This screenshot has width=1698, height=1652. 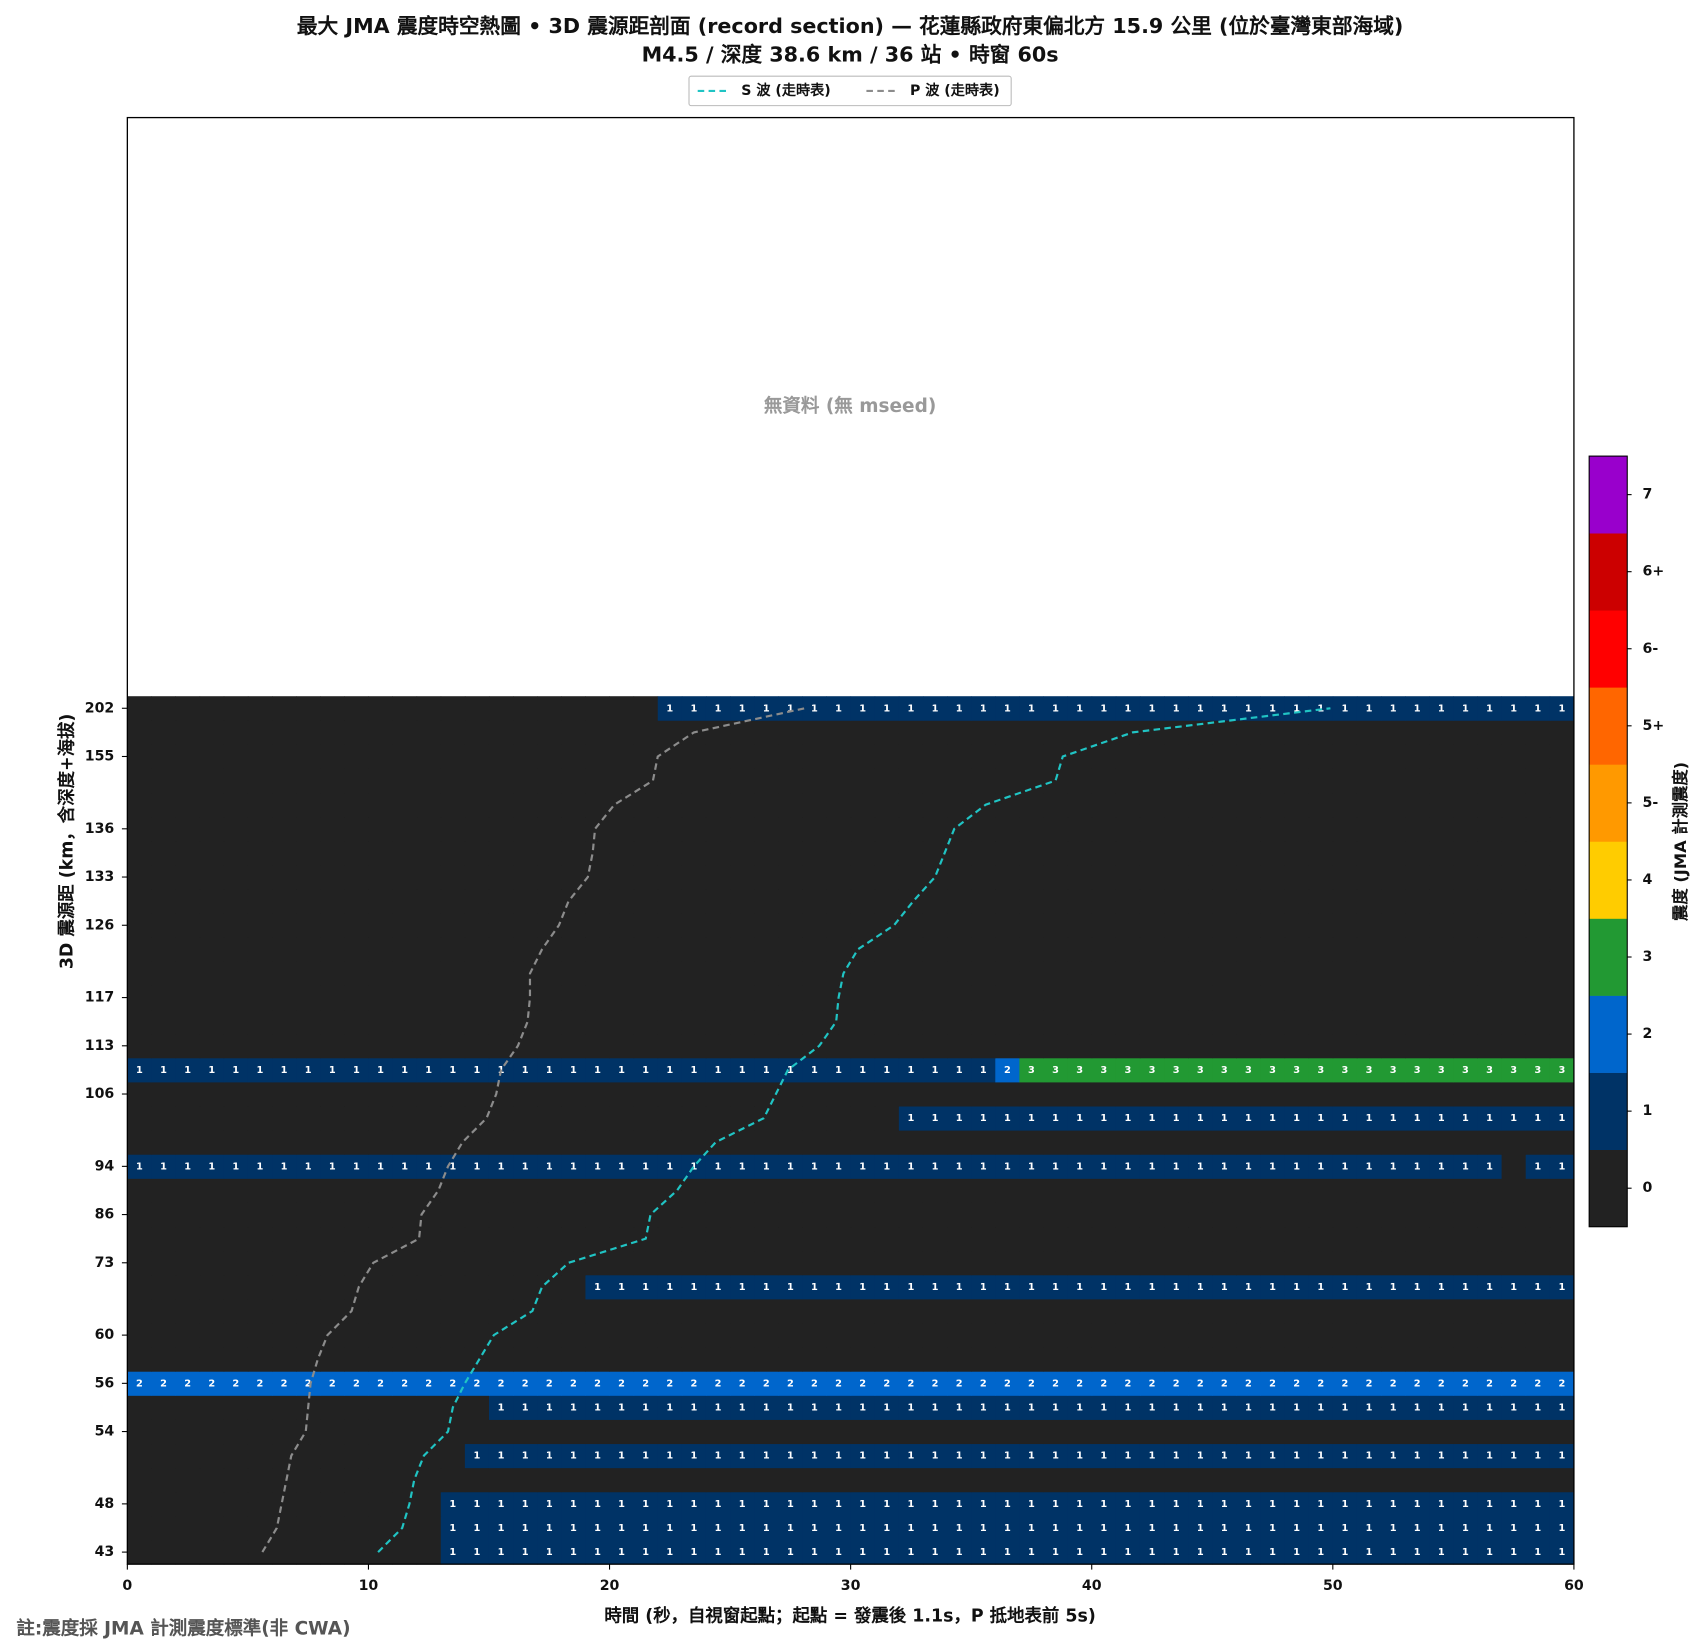 I want to click on y-tick-label: 56, so click(x=105, y=1383).